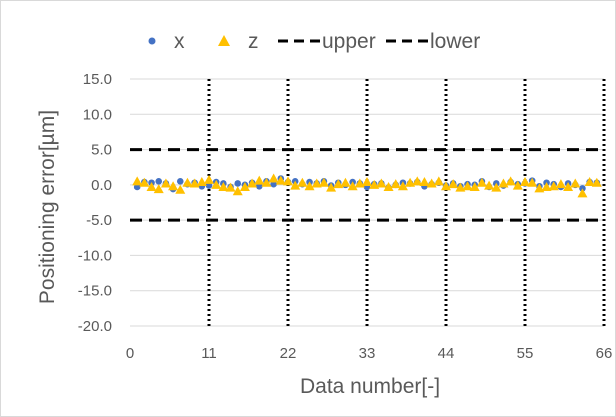 The width and height of the screenshot is (616, 417). Describe the element at coordinates (95, 255) in the screenshot. I see `y-tick-label-5: -10.0` at that location.